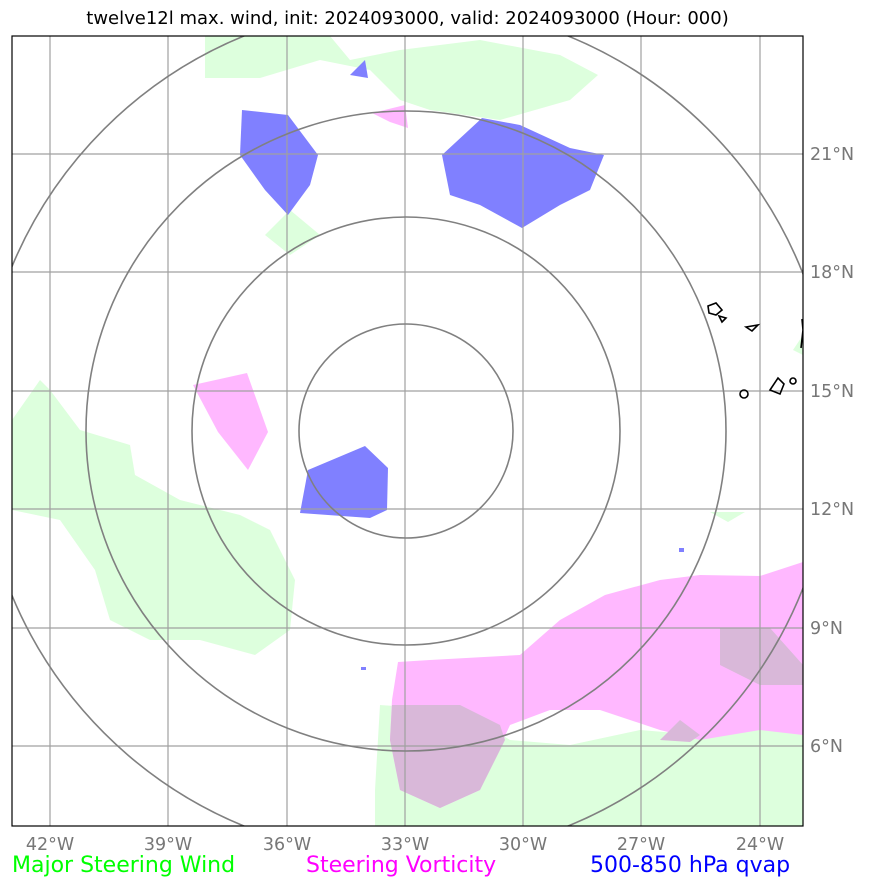 The height and width of the screenshot is (891, 873). I want to click on wind-area-east-edge, so click(798, 345).